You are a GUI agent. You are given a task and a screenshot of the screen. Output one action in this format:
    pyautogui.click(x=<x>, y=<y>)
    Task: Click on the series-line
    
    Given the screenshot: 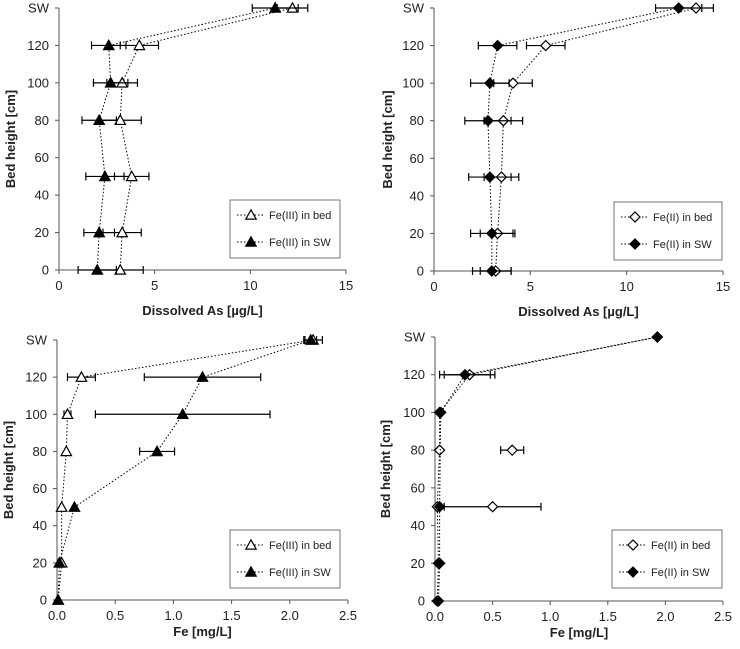 What is the action you would take?
    pyautogui.click(x=547, y=469)
    